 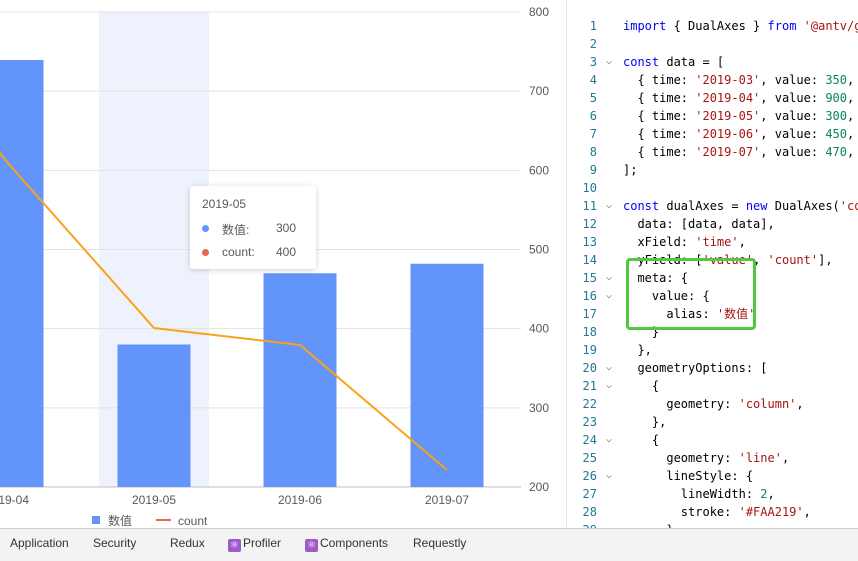 What do you see at coordinates (238, 252) in the screenshot?
I see `tooltip-row-name: count:` at bounding box center [238, 252].